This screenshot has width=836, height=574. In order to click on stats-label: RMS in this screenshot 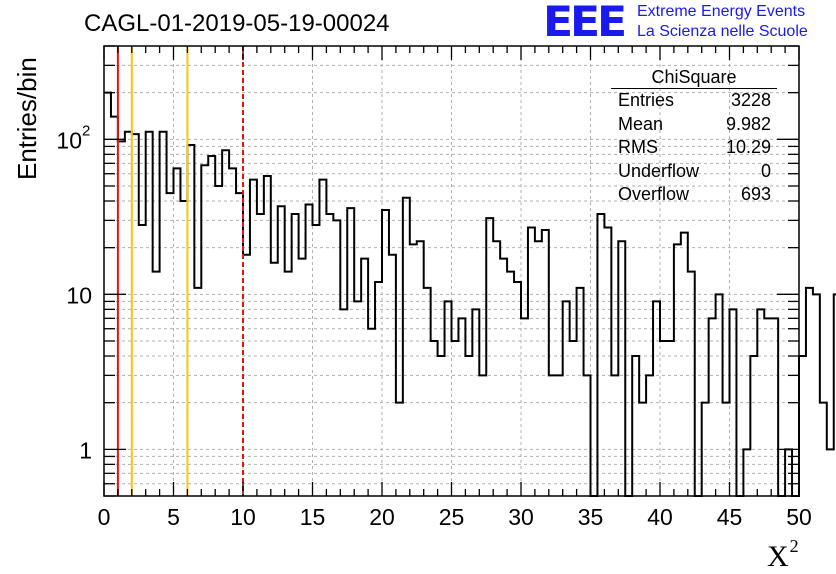, I will do `click(638, 147)`.